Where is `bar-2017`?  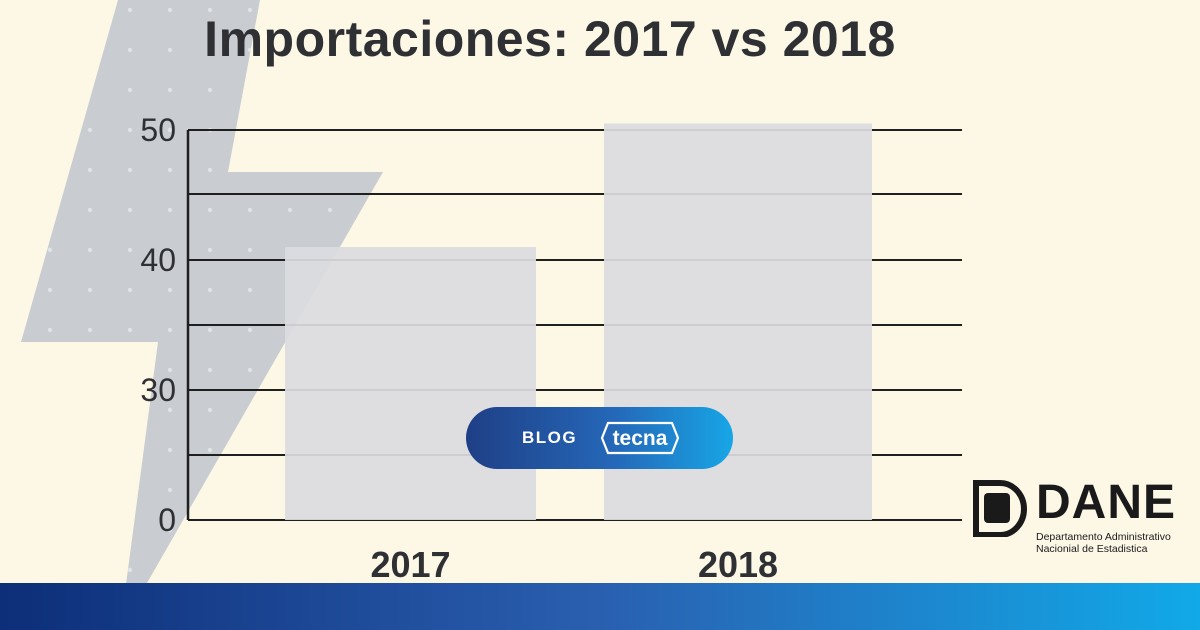 bar-2017 is located at coordinates (410, 383).